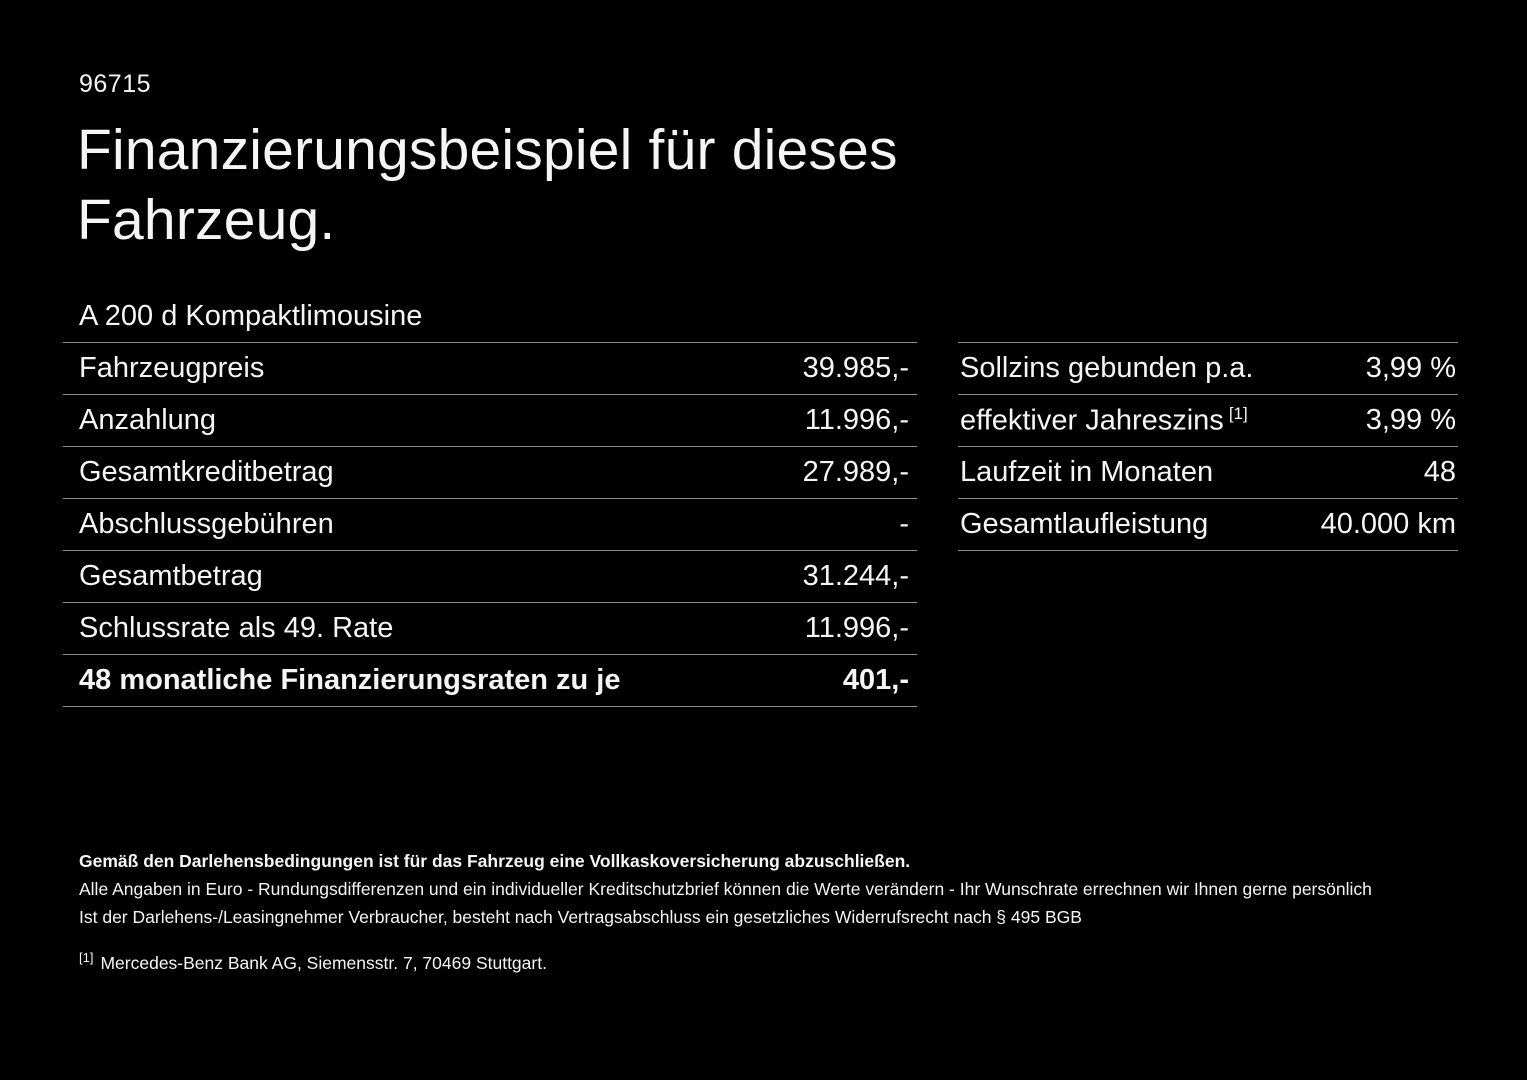  What do you see at coordinates (236, 628) in the screenshot?
I see `row-label: Schlussrate als 49. Rate` at bounding box center [236, 628].